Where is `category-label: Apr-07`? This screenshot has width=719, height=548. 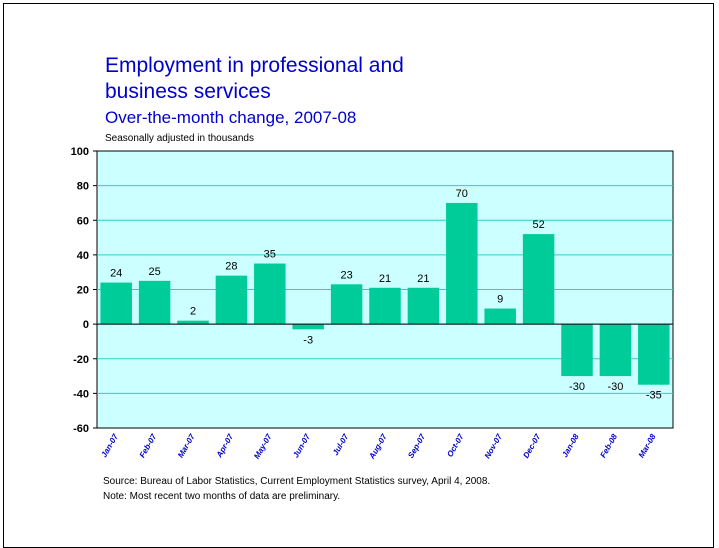
category-label: Apr-07 is located at coordinates (224, 446).